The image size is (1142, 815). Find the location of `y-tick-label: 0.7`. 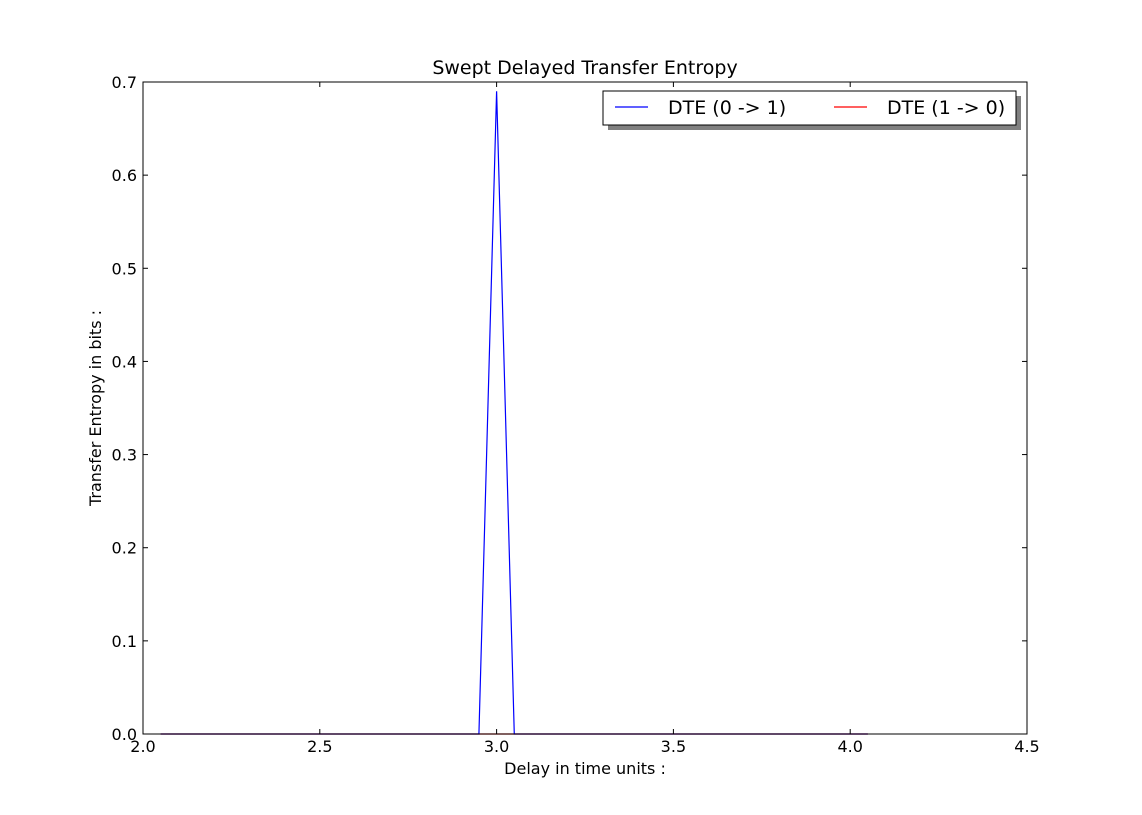

y-tick-label: 0.7 is located at coordinates (124, 82).